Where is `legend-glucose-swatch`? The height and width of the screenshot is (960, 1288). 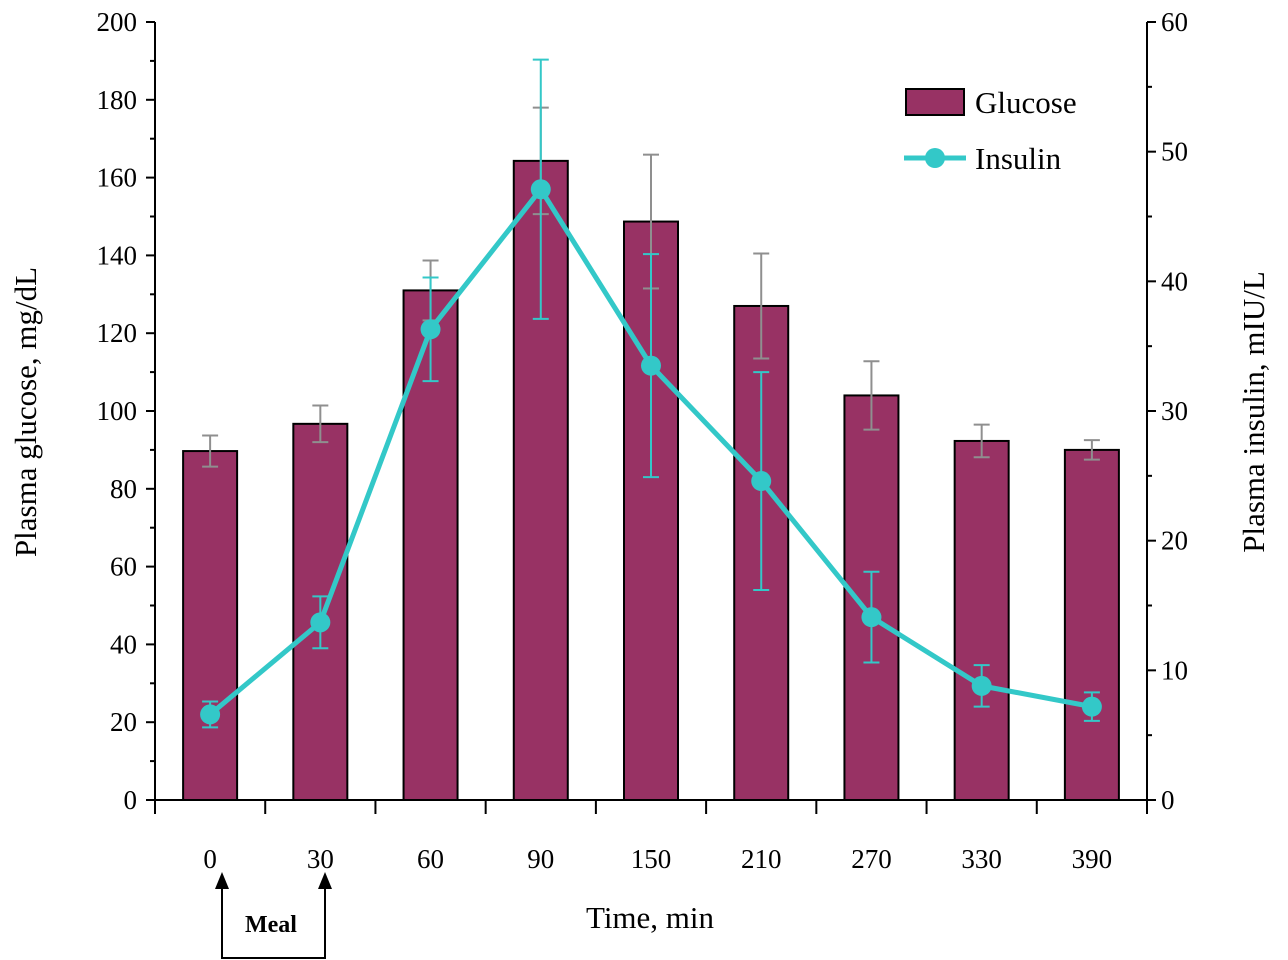
legend-glucose-swatch is located at coordinates (935, 102).